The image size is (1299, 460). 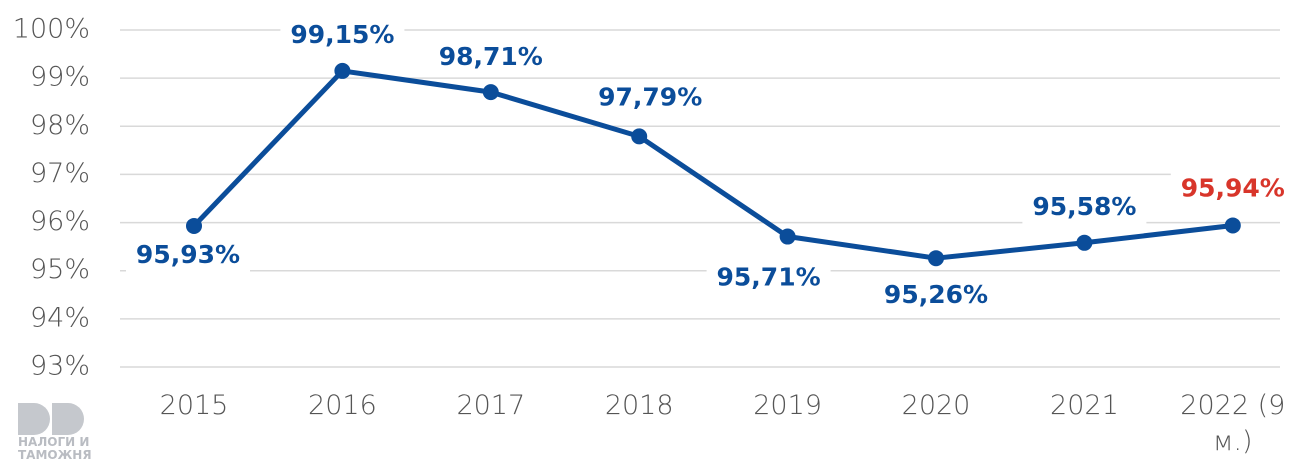 I want to click on y-tick-label: 100%, so click(x=51, y=29).